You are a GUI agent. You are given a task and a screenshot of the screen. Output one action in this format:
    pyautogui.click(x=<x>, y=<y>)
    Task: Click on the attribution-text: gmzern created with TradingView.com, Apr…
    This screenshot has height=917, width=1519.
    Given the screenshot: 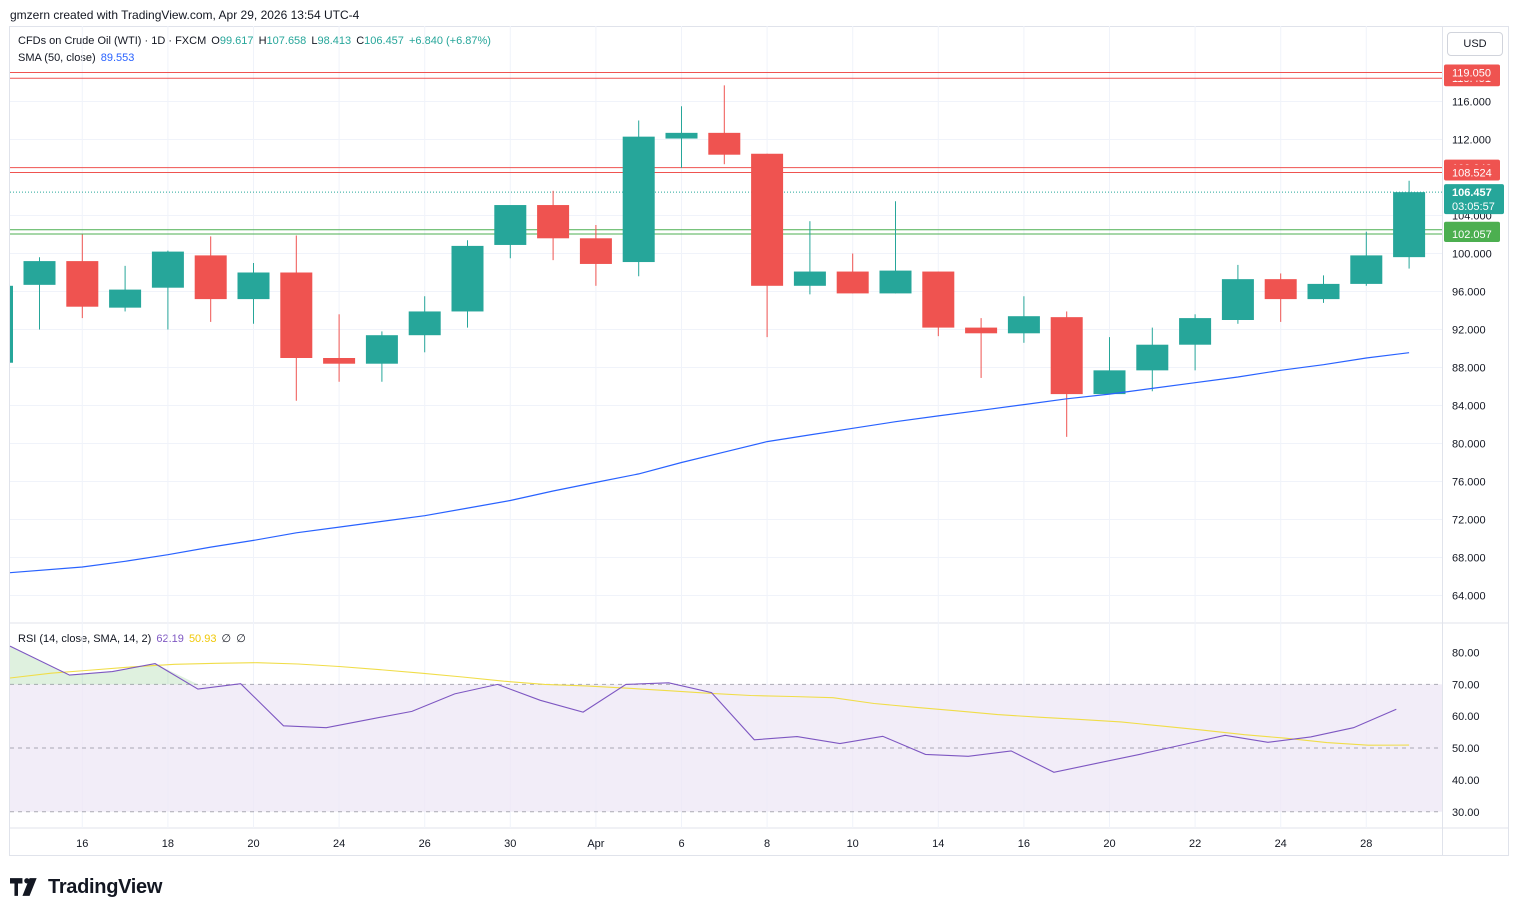 What is the action you would take?
    pyautogui.click(x=185, y=15)
    